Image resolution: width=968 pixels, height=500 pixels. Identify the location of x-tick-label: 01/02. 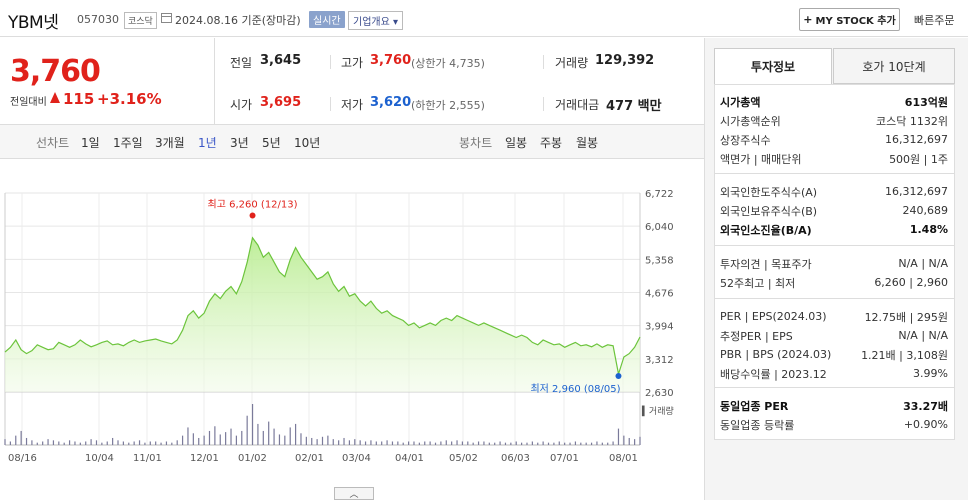
(252, 458).